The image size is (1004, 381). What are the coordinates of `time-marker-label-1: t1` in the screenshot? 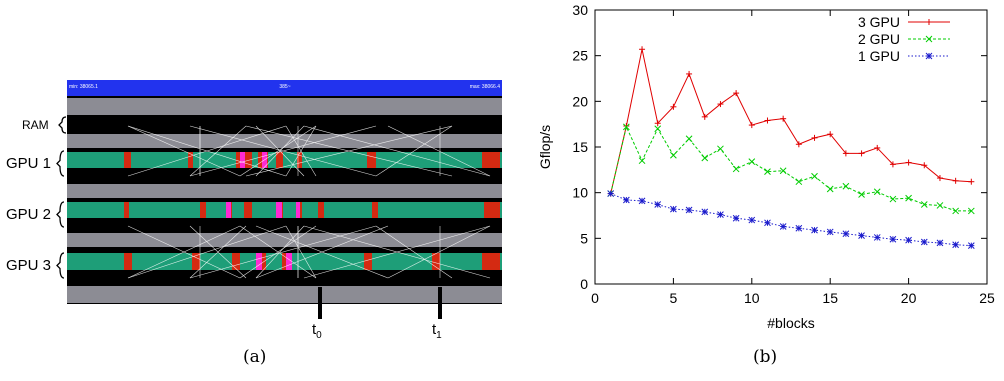 It's located at (437, 331).